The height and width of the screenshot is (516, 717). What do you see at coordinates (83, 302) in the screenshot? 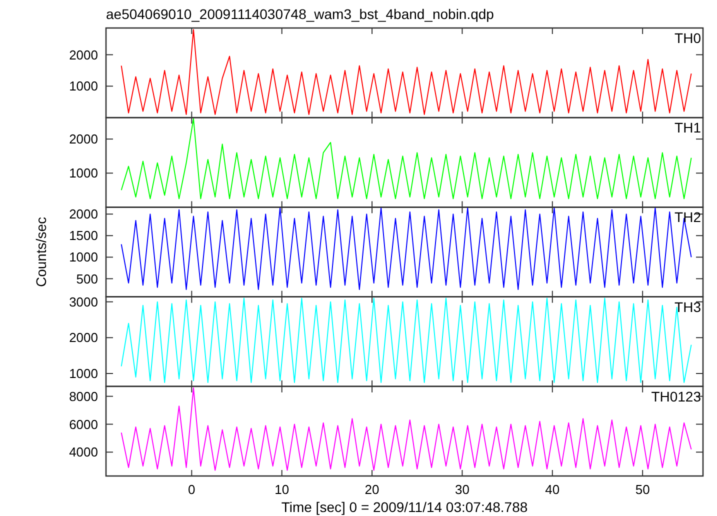
I see `y-tick-label: 3000` at bounding box center [83, 302].